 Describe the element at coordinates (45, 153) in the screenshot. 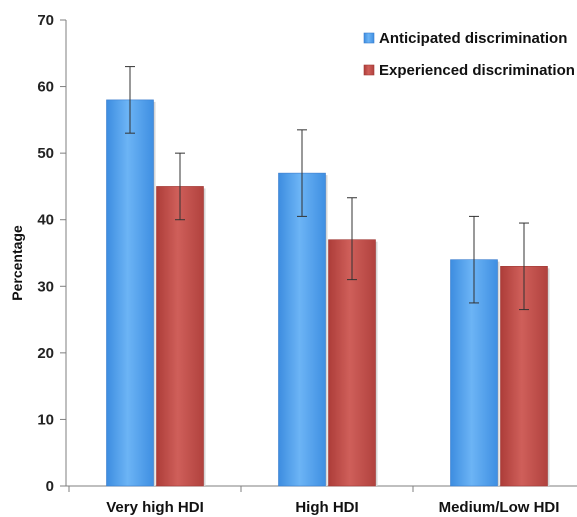

I see `y-tick-label: 50` at that location.